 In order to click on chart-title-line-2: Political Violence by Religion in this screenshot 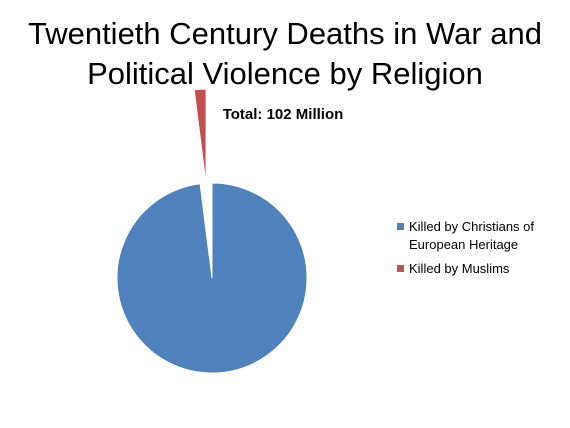, I will do `click(285, 73)`.